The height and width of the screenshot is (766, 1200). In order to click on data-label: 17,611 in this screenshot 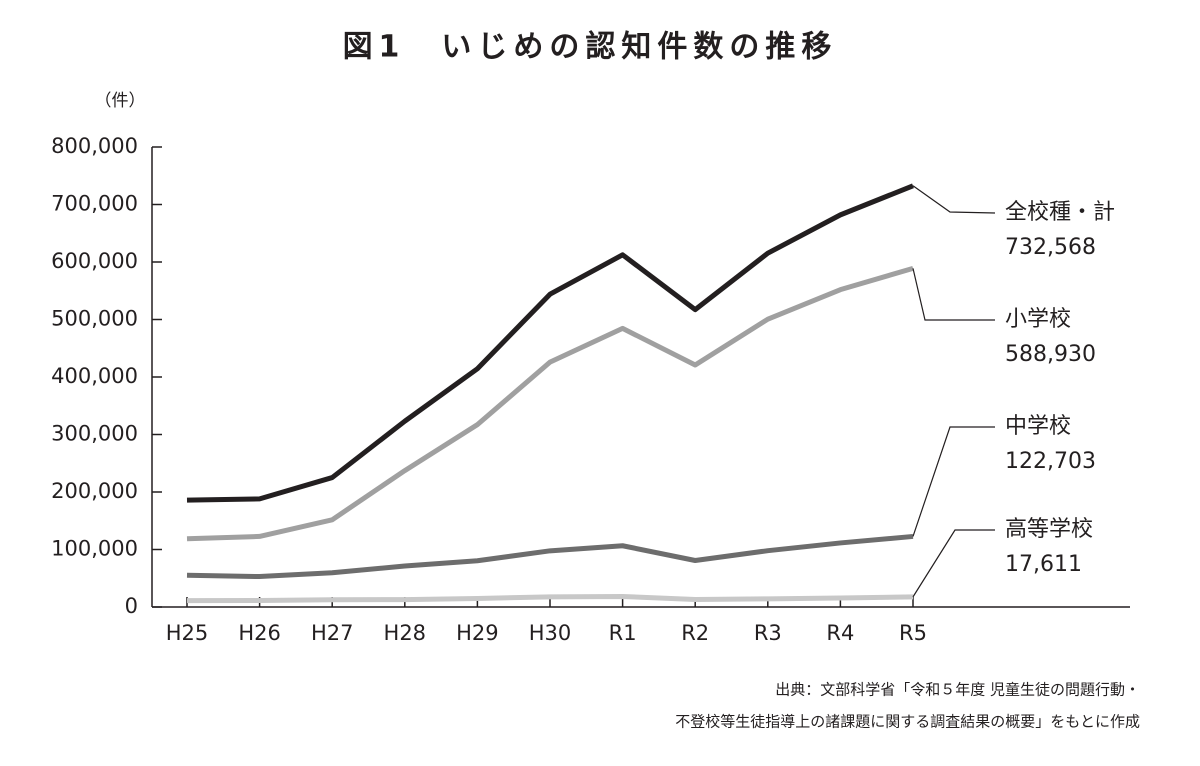, I will do `click(1043, 564)`.